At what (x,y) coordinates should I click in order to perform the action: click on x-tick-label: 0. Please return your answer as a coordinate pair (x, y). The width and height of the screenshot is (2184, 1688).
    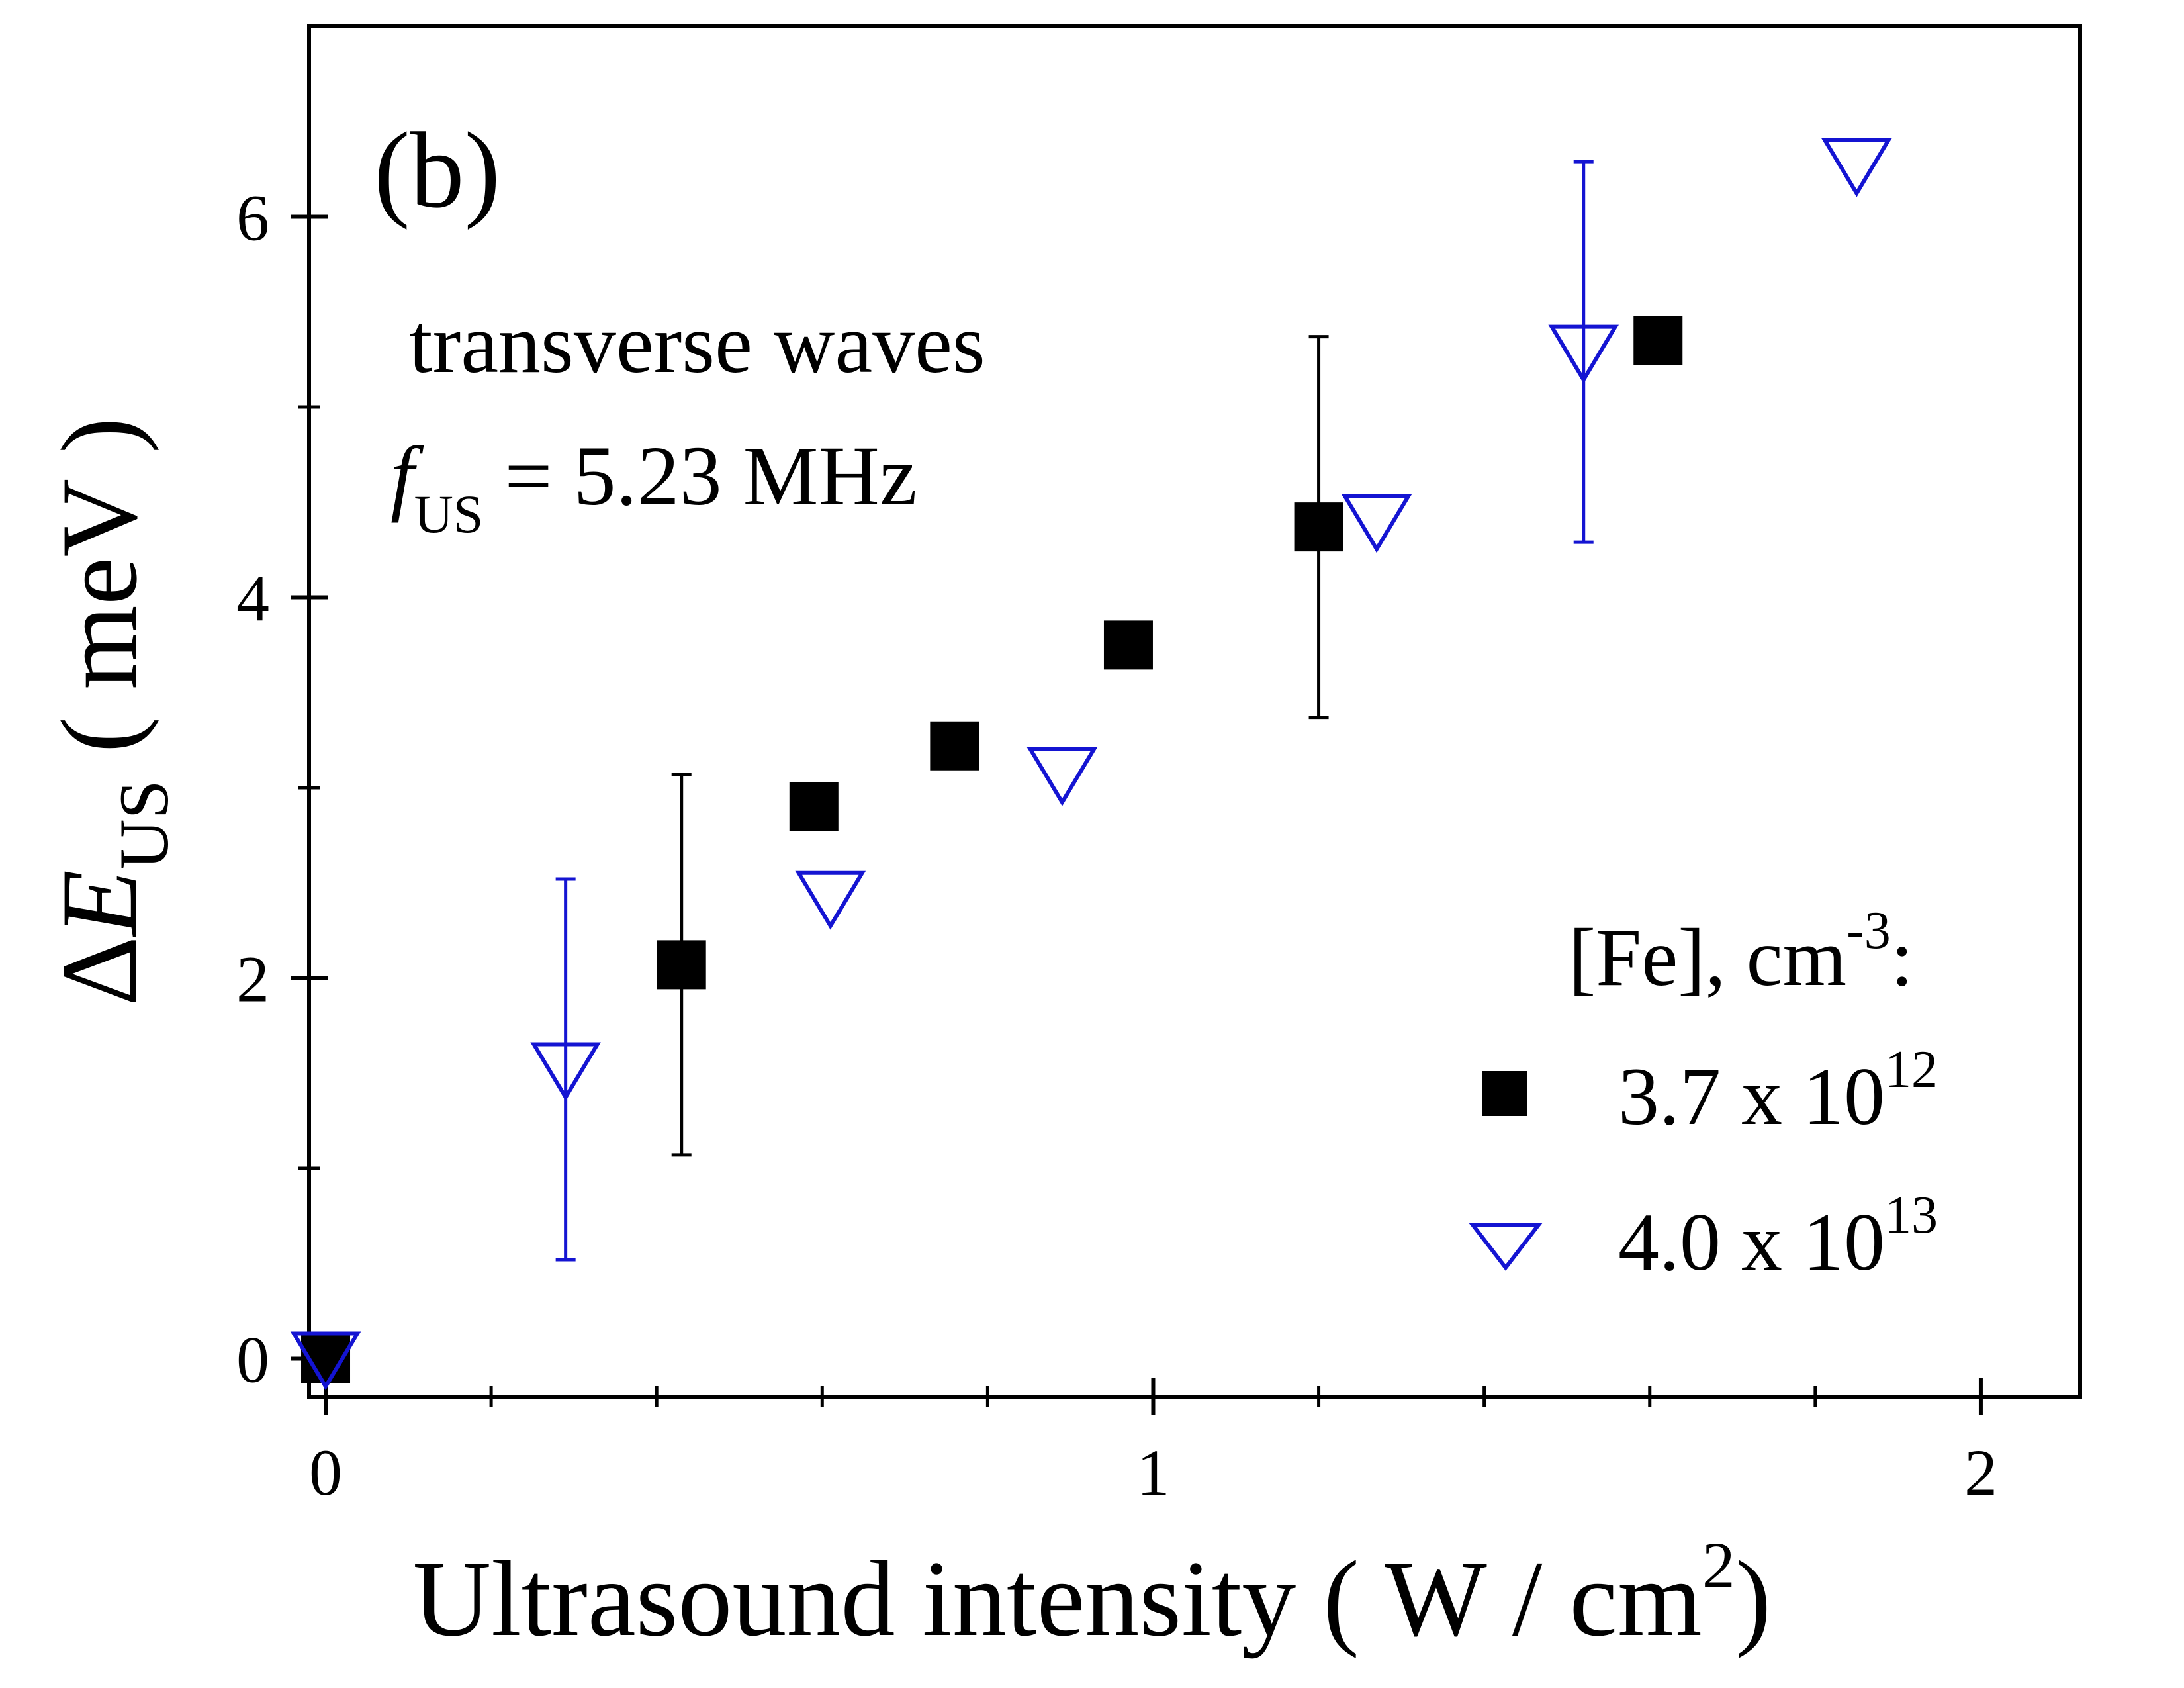
    Looking at the image, I should click on (325, 1472).